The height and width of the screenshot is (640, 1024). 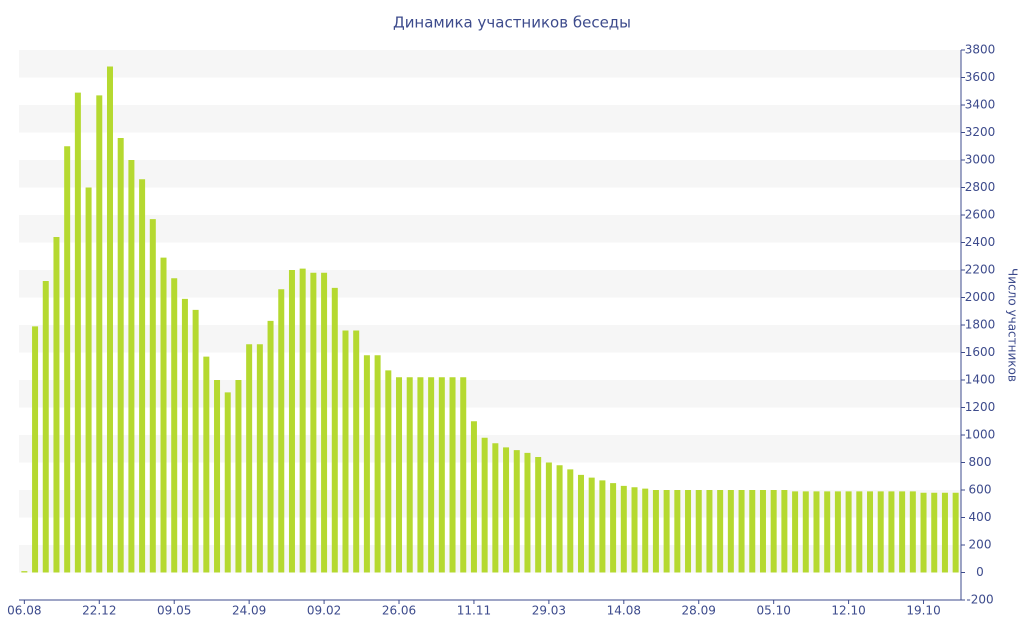 What do you see at coordinates (980, 435) in the screenshot?
I see `y-tick-label: 1000` at bounding box center [980, 435].